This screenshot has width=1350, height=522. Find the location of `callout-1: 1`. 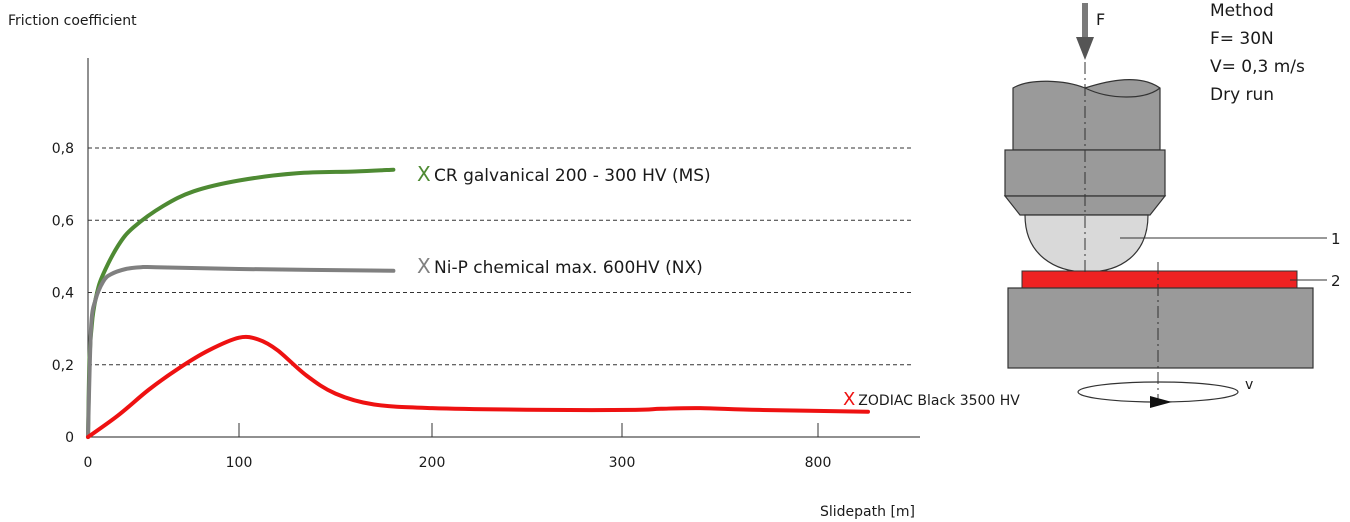

callout-1: 1 is located at coordinates (1336, 239).